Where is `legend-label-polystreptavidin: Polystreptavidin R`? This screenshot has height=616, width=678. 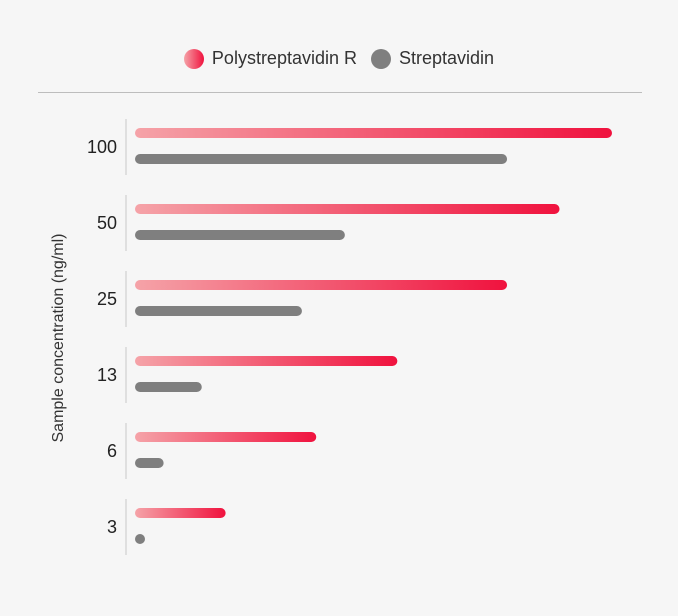
legend-label-polystreptavidin: Polystreptavidin R is located at coordinates (284, 58).